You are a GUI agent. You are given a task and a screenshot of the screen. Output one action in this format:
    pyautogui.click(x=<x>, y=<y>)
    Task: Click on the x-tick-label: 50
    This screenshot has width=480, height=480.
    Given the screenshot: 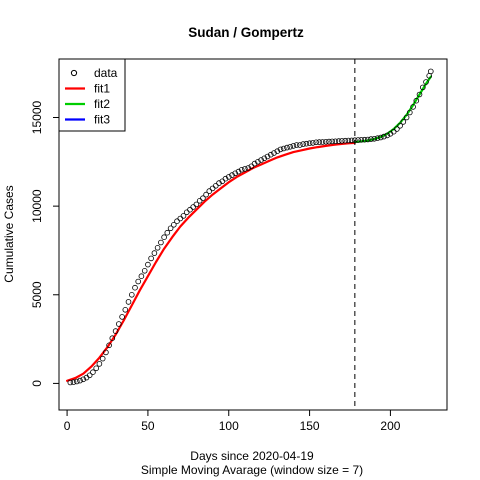 What is the action you would take?
    pyautogui.click(x=148, y=426)
    